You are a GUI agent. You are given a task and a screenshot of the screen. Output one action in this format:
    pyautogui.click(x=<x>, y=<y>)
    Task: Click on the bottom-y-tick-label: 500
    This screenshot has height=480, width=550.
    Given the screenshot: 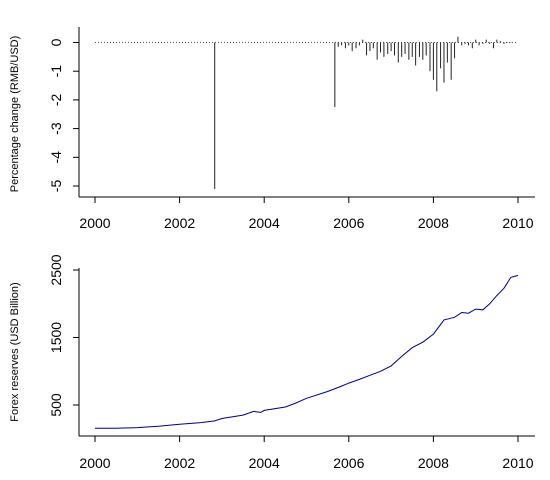 What is the action you would take?
    pyautogui.click(x=56, y=405)
    